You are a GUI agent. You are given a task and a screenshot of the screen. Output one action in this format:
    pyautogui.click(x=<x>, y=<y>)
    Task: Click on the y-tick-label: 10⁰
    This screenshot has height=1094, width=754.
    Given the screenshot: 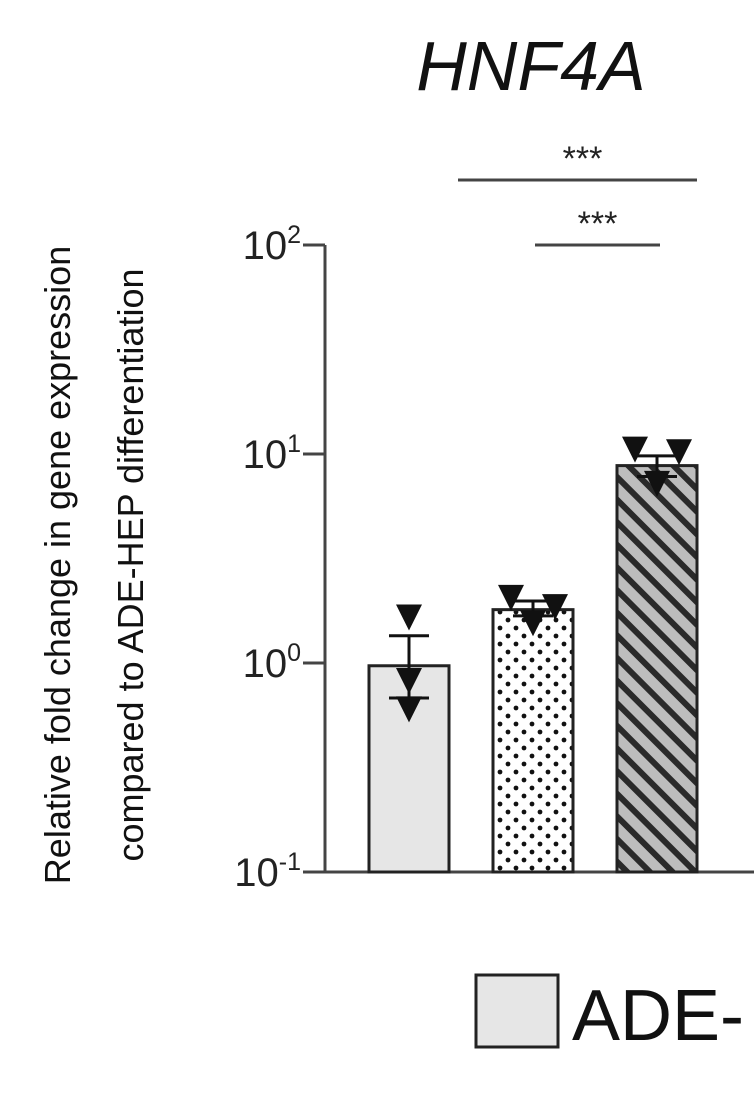 What is the action you would take?
    pyautogui.click(x=272, y=662)
    